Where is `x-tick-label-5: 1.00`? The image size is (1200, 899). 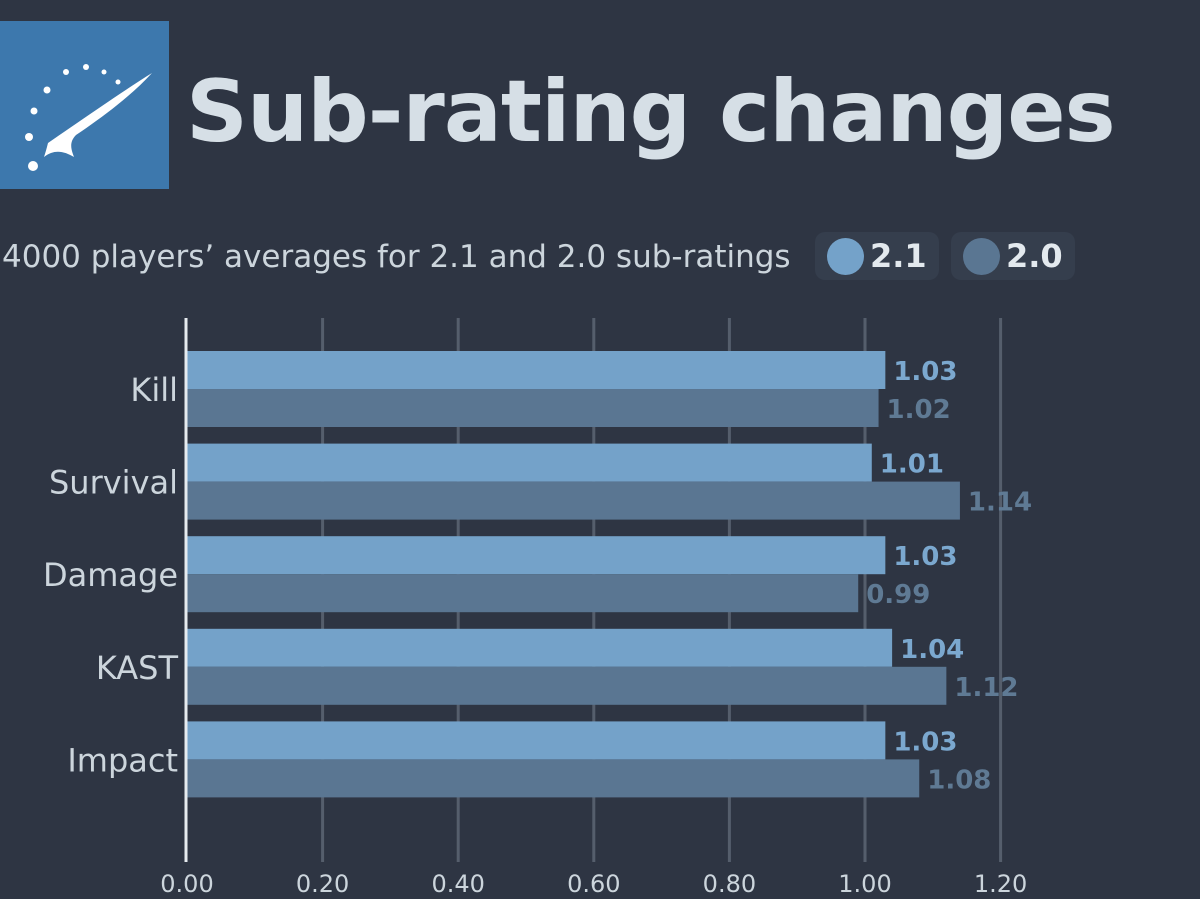 x-tick-label-5: 1.00 is located at coordinates (864, 884).